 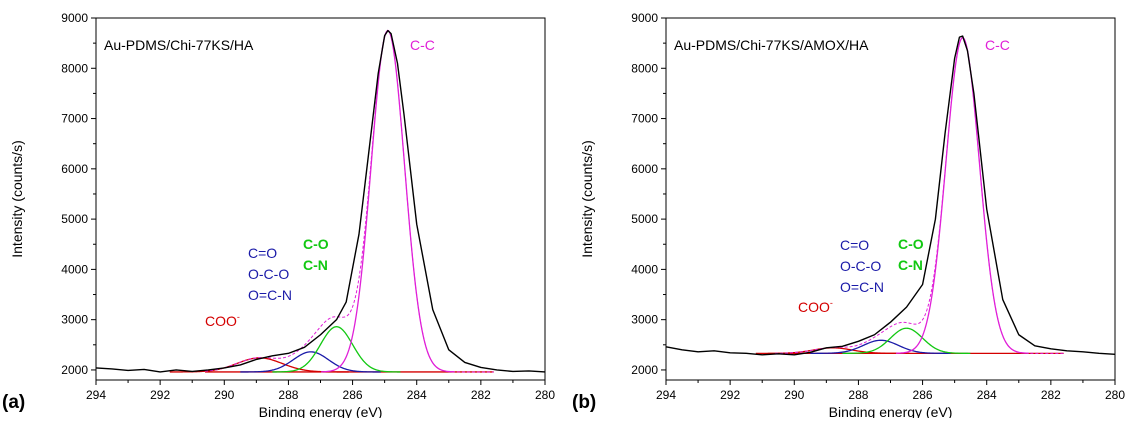 I want to click on sample-label: Au-PDMS/Chi-77KS/AMOX/HA, so click(x=771, y=45).